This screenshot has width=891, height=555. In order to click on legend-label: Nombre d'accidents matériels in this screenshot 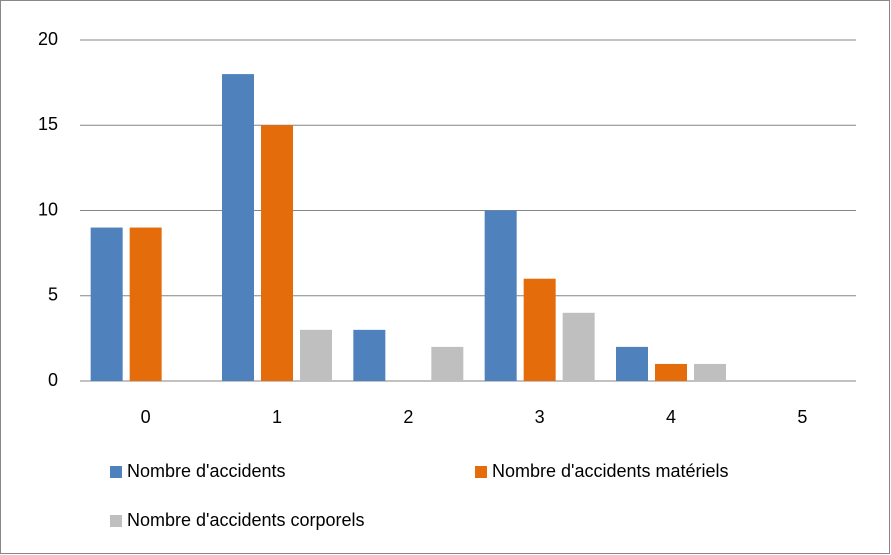, I will do `click(610, 471)`.